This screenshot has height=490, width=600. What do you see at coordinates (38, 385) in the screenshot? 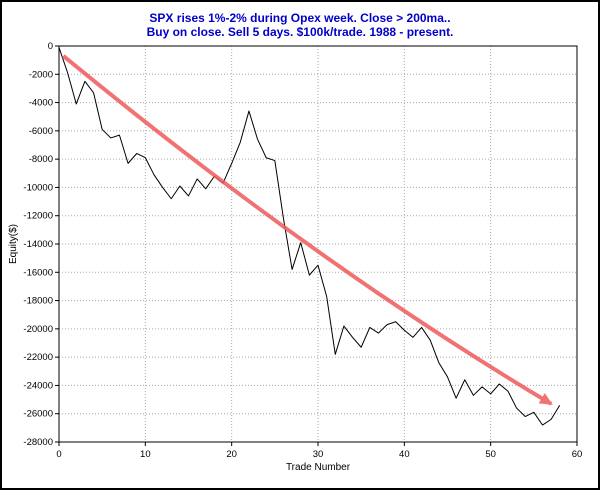
I see `y-tick-label: -24000` at bounding box center [38, 385].